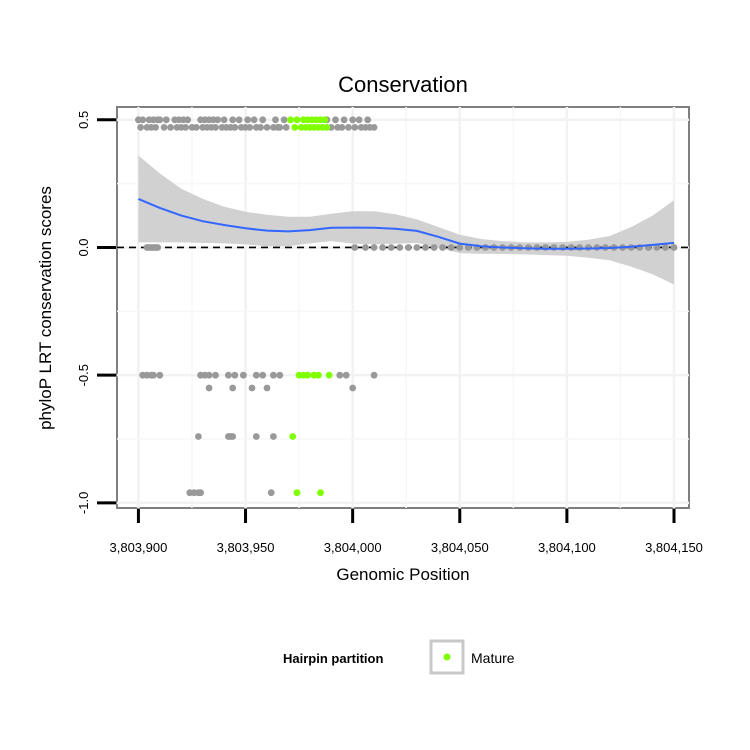 The image size is (750, 750). I want to click on confidence-band-layer, so click(406, 220).